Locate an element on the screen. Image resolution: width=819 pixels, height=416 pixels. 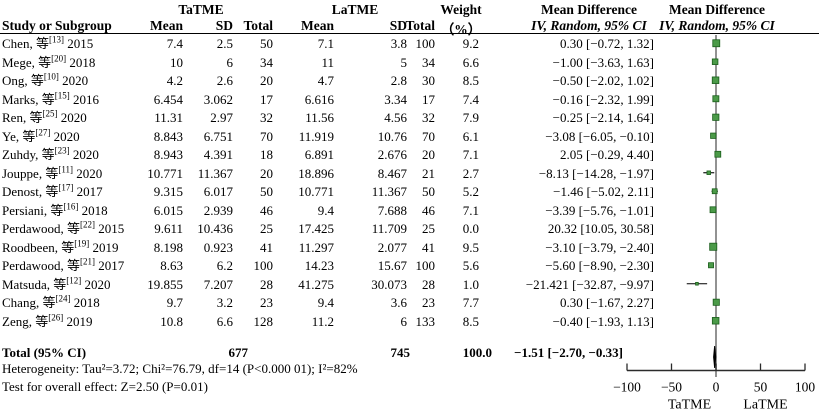
total-weight: 100.0 is located at coordinates (477, 352).